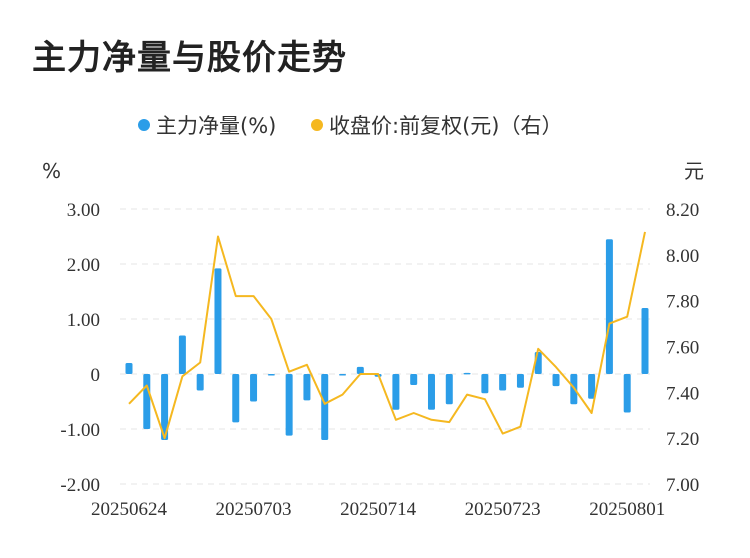 The height and width of the screenshot is (558, 750). Describe the element at coordinates (129, 509) in the screenshot. I see `x-tick-label: 20250624` at that location.